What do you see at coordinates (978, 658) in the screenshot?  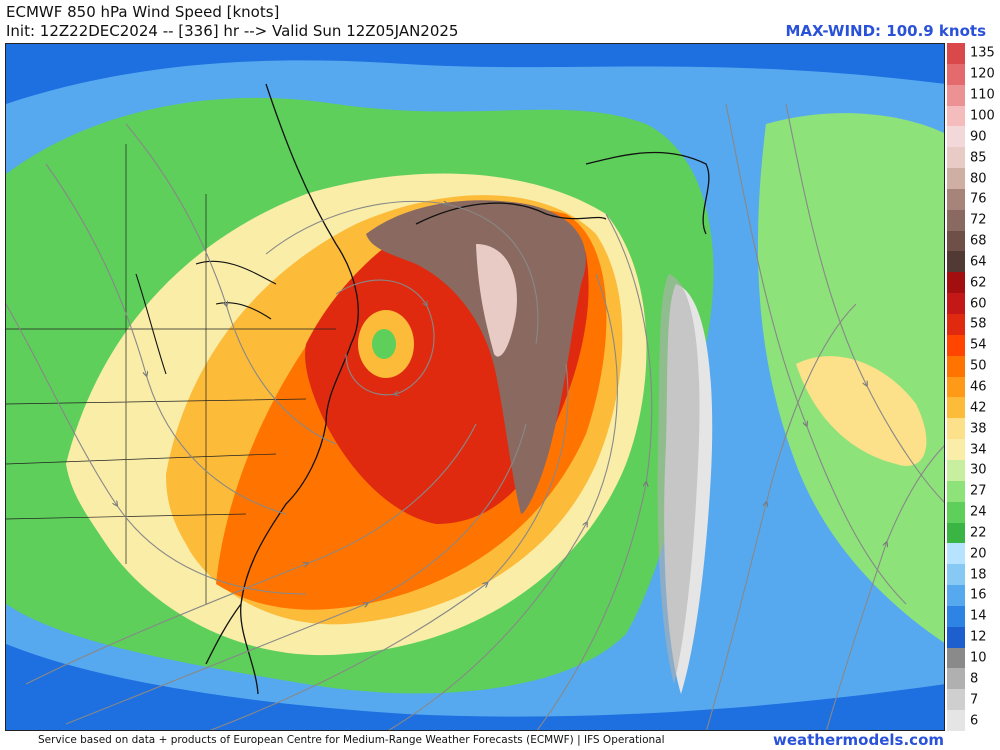 I see `colorbar-label: 10` at bounding box center [978, 658].